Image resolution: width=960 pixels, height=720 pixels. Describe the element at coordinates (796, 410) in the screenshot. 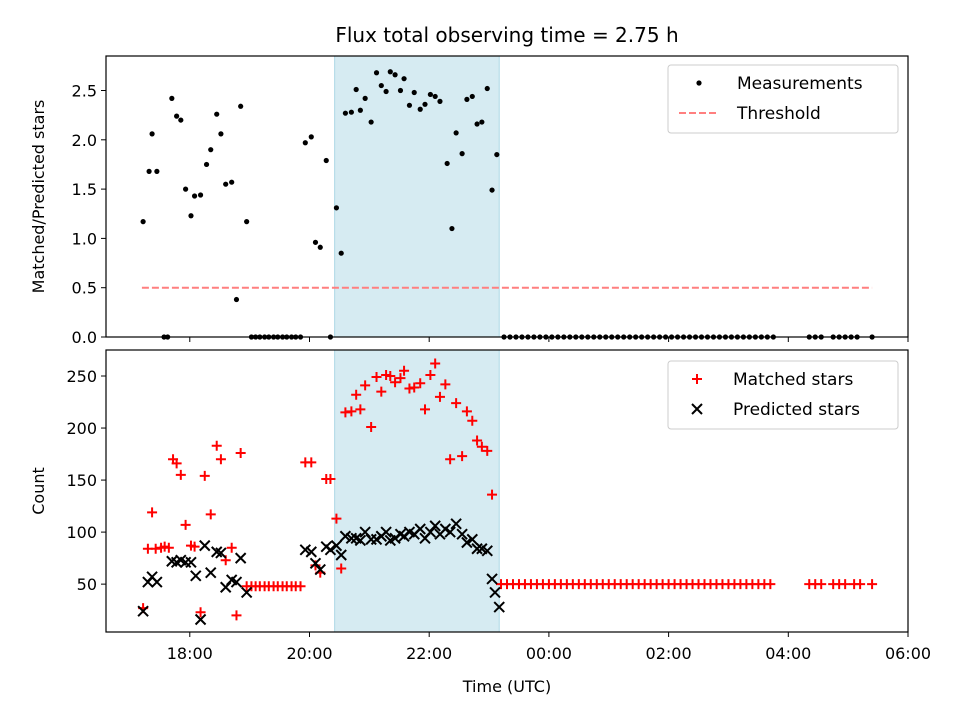

I see `legend-label-predicted: Predicted stars` at that location.